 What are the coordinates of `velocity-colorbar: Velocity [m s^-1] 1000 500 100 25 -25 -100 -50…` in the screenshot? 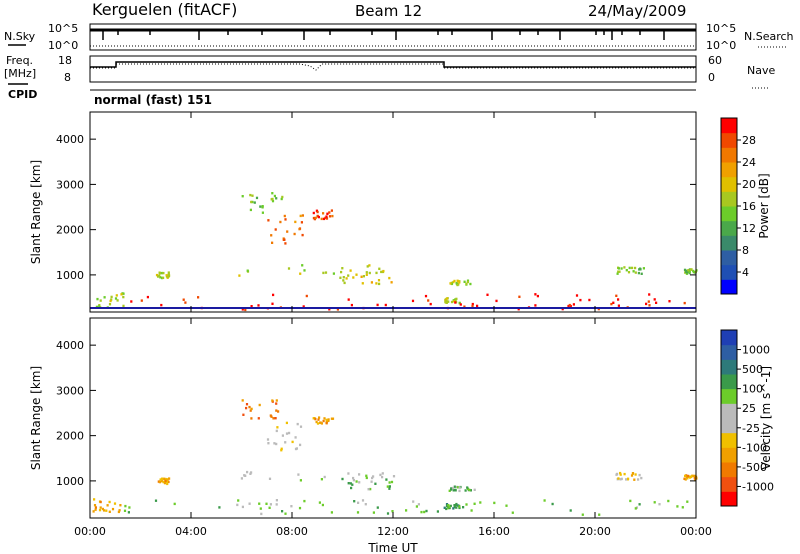 It's located at (747, 418).